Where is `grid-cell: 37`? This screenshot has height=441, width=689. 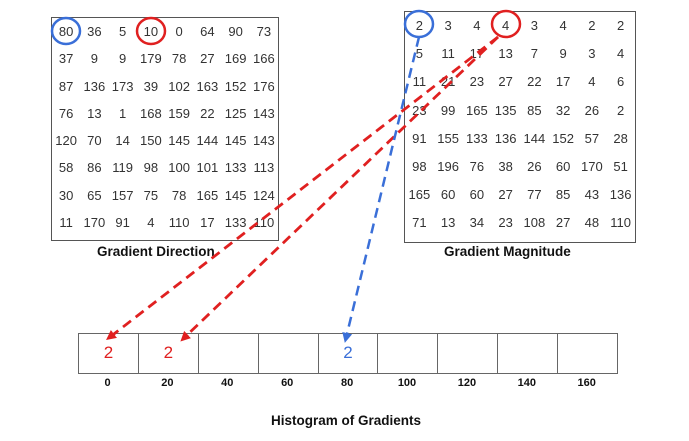
grid-cell: 37 is located at coordinates (66, 59).